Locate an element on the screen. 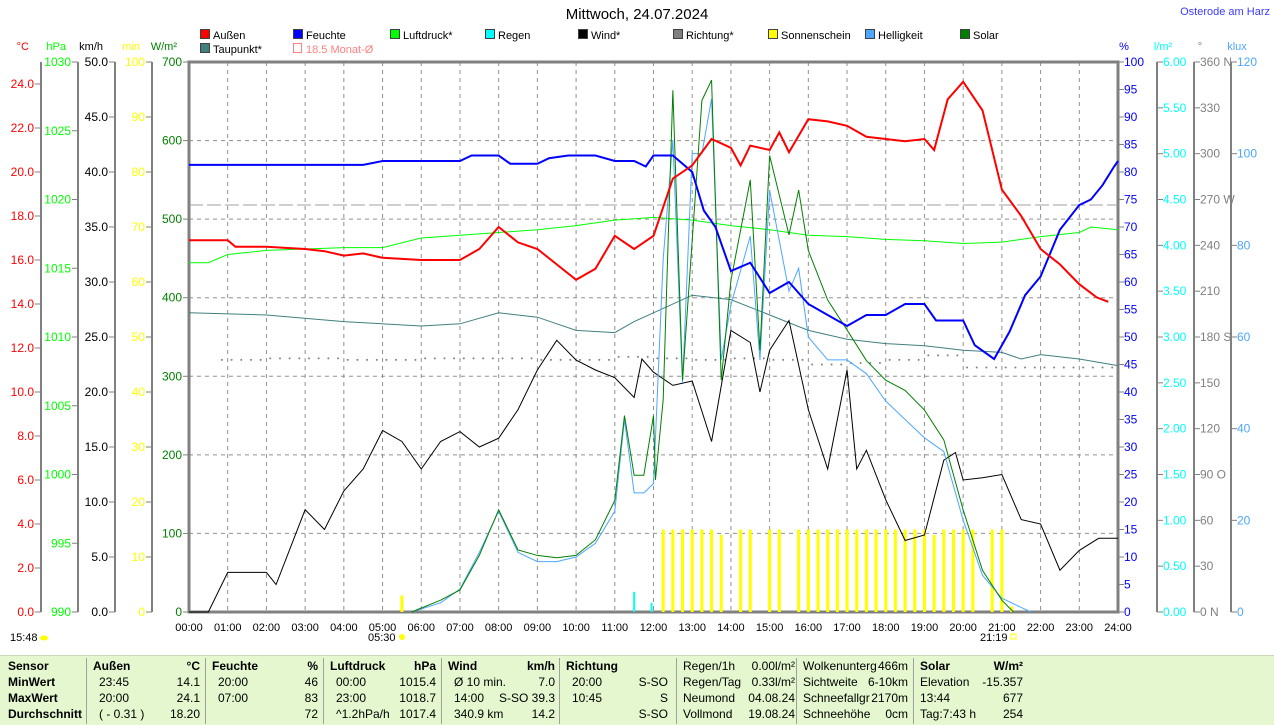 Image resolution: width=1274 pixels, height=725 pixels. table-cell: Regen/Tag is located at coordinates (712, 682).